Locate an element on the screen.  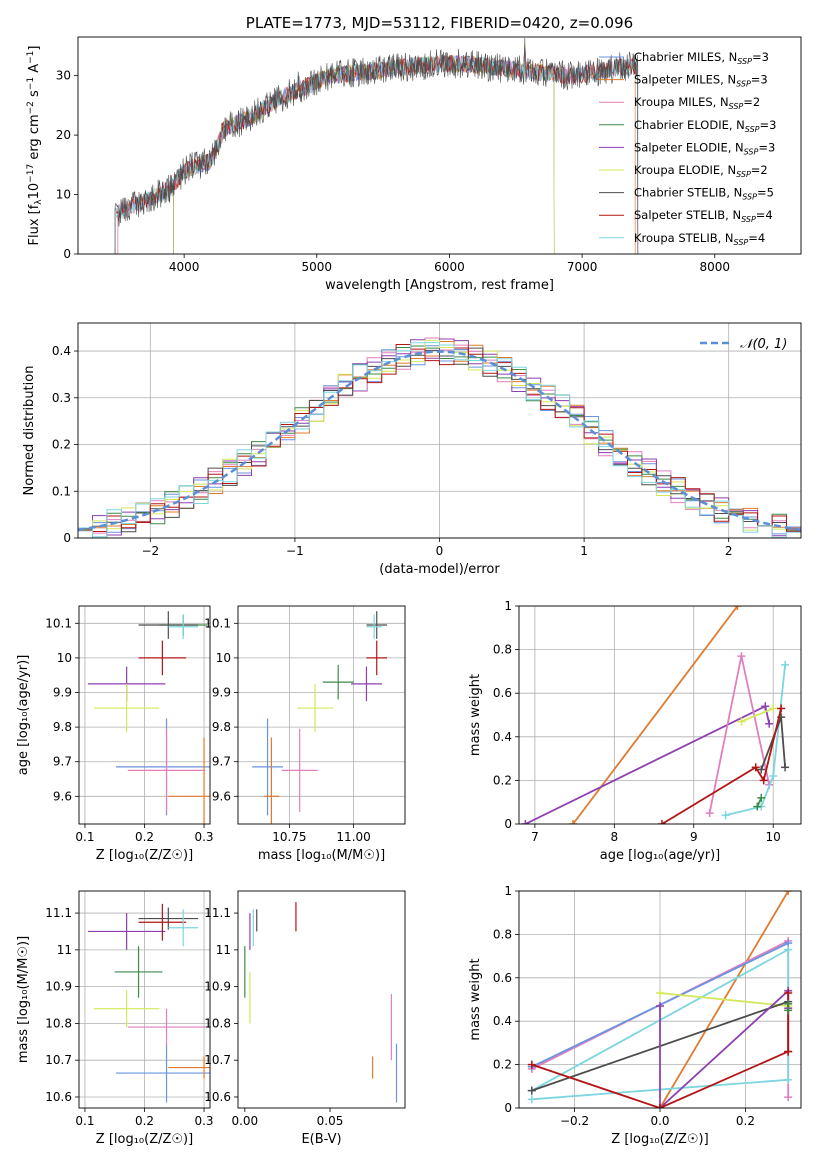
x-tick-label: 10.75 is located at coordinates (289, 837).